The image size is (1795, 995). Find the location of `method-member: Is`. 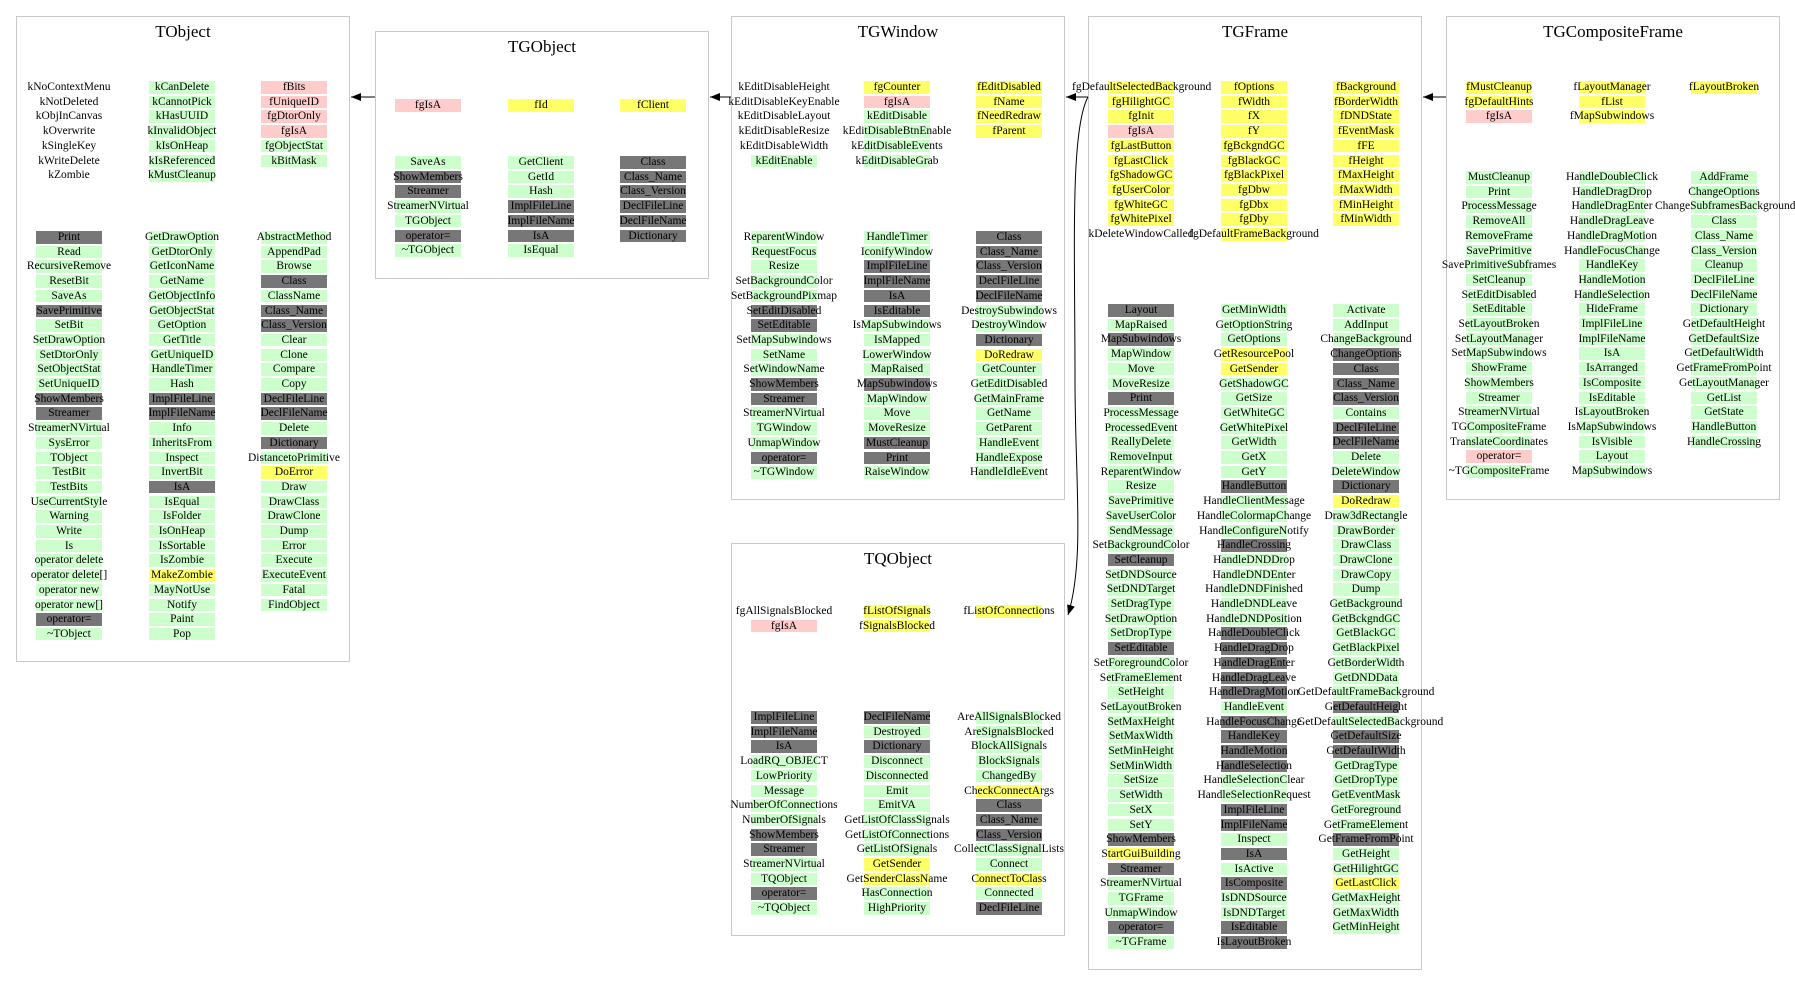

method-member: Is is located at coordinates (69, 546).